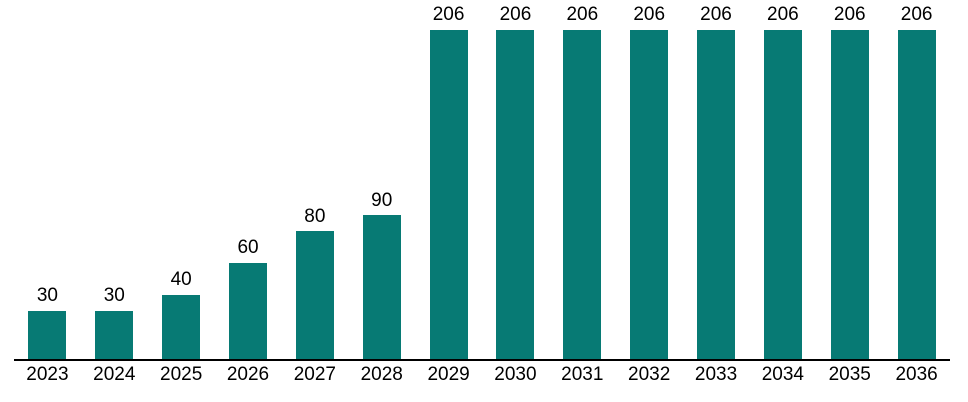  I want to click on x-axis-label: 2029, so click(448, 374).